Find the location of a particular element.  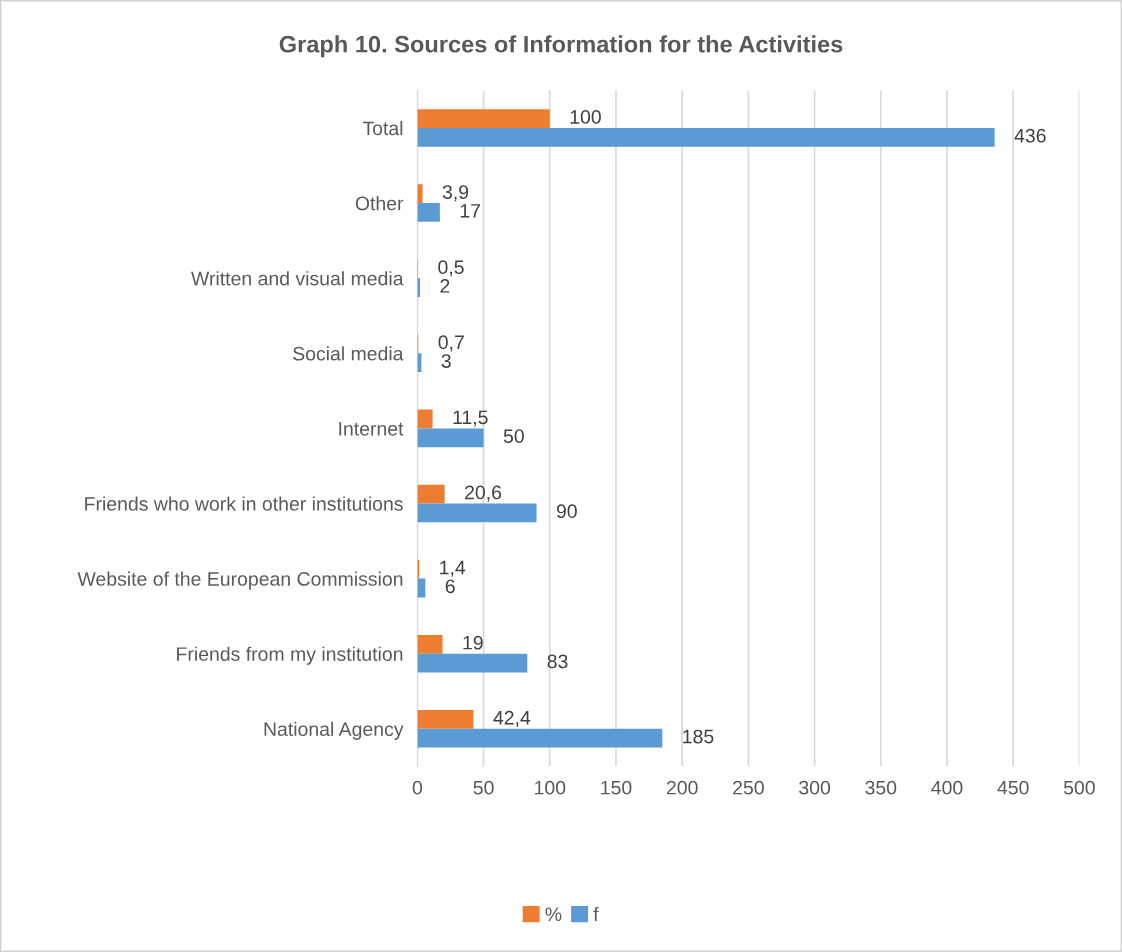

data-label: 17 is located at coordinates (470, 211).